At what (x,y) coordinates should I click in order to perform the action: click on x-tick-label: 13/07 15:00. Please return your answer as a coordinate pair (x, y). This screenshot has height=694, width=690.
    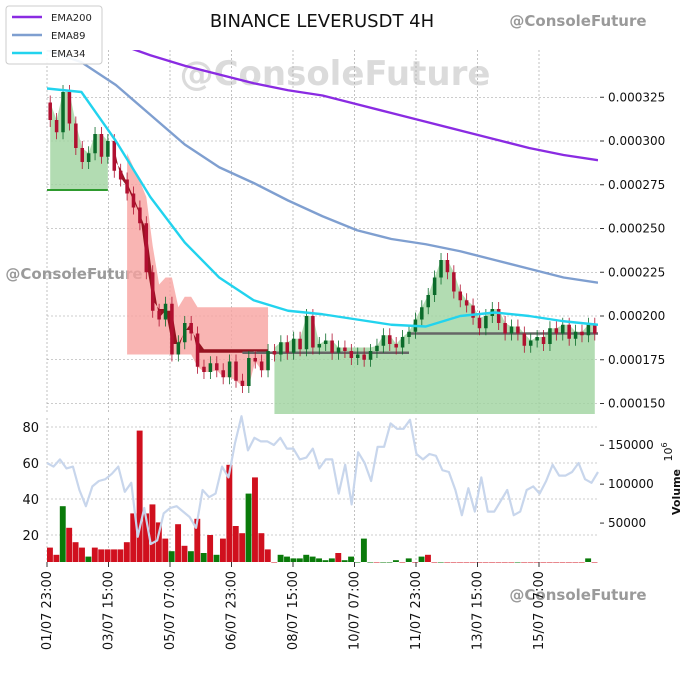
    Looking at the image, I should click on (478, 610).